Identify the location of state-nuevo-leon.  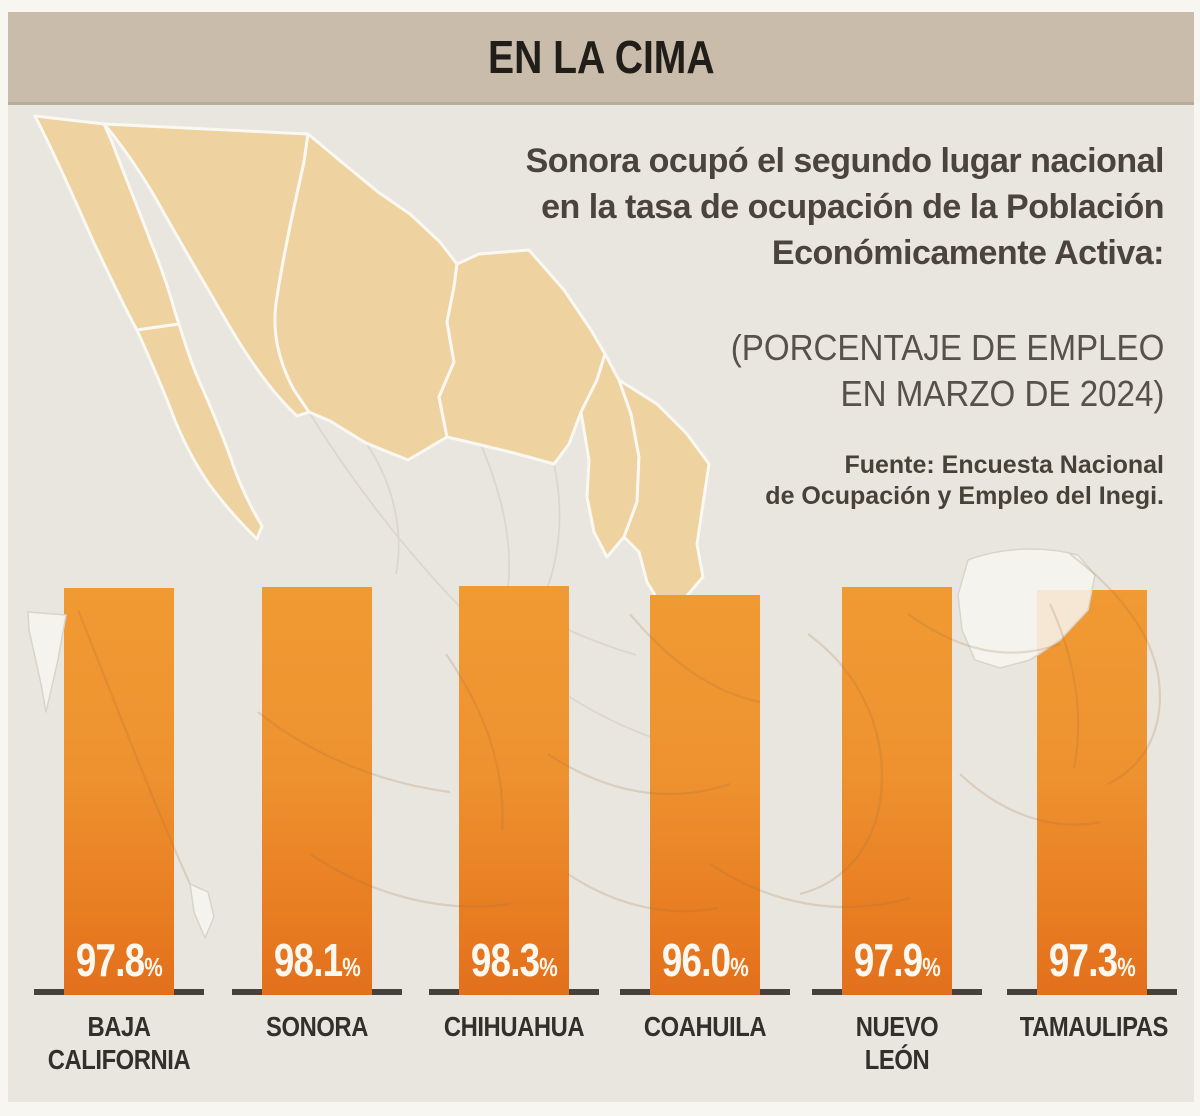
(610, 455).